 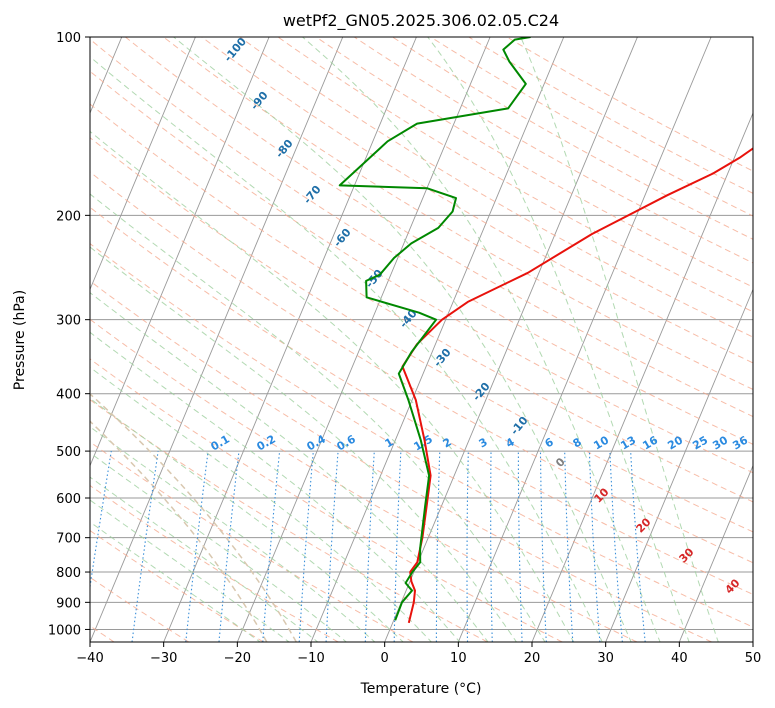 What do you see at coordinates (679, 658) in the screenshot?
I see `x-tick-label: 40` at bounding box center [679, 658].